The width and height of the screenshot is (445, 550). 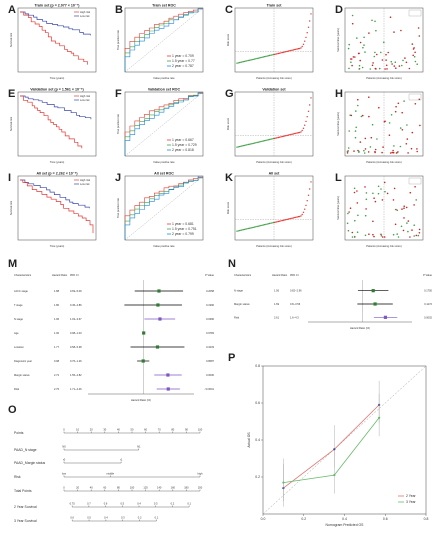 I want to click on nomogram-tick-label: 120, so click(x=145, y=488).